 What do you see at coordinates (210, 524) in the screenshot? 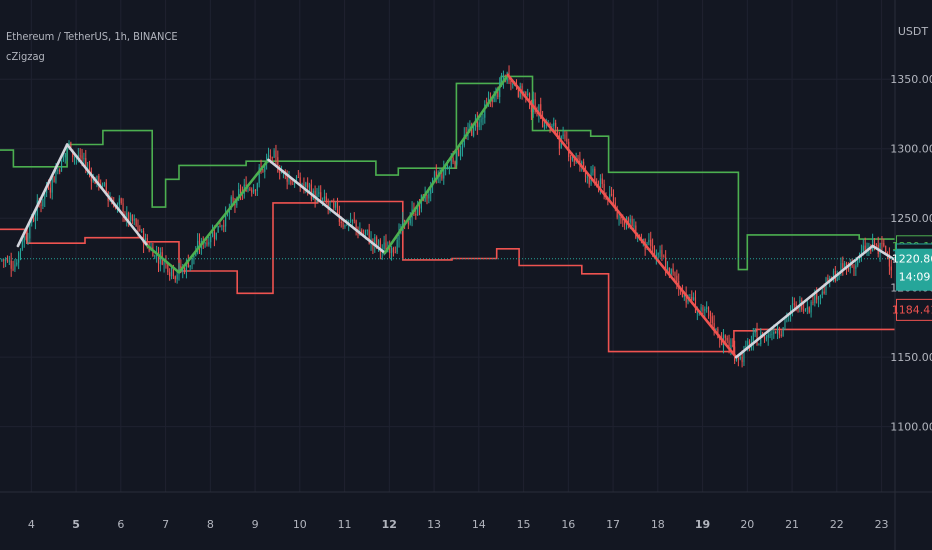
I see `time-tick-label: 8` at bounding box center [210, 524].